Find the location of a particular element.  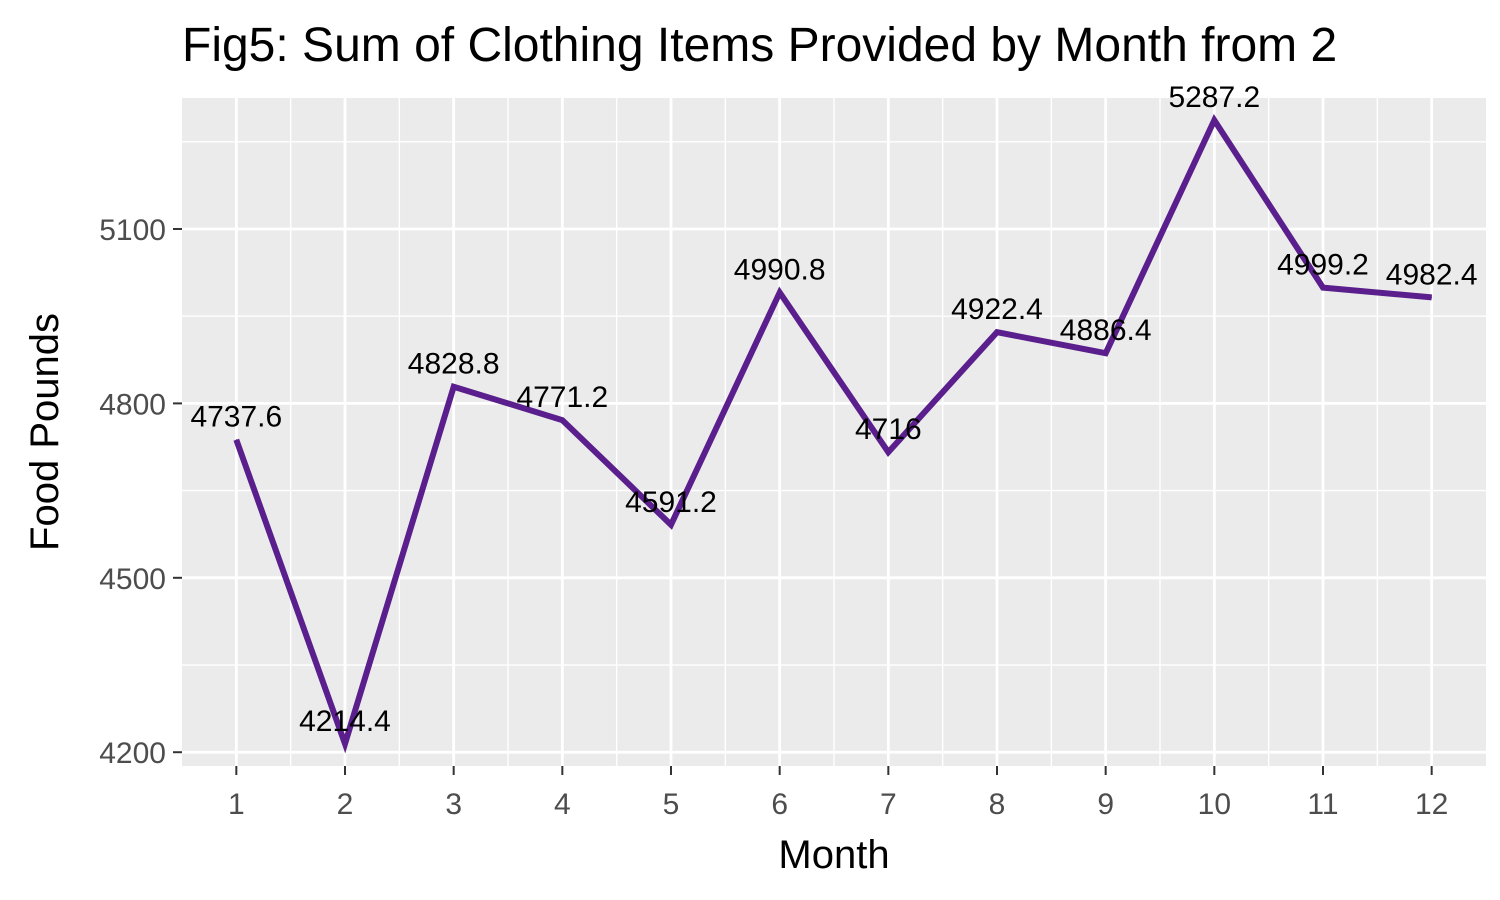

data-label: 4828.8 is located at coordinates (454, 364).